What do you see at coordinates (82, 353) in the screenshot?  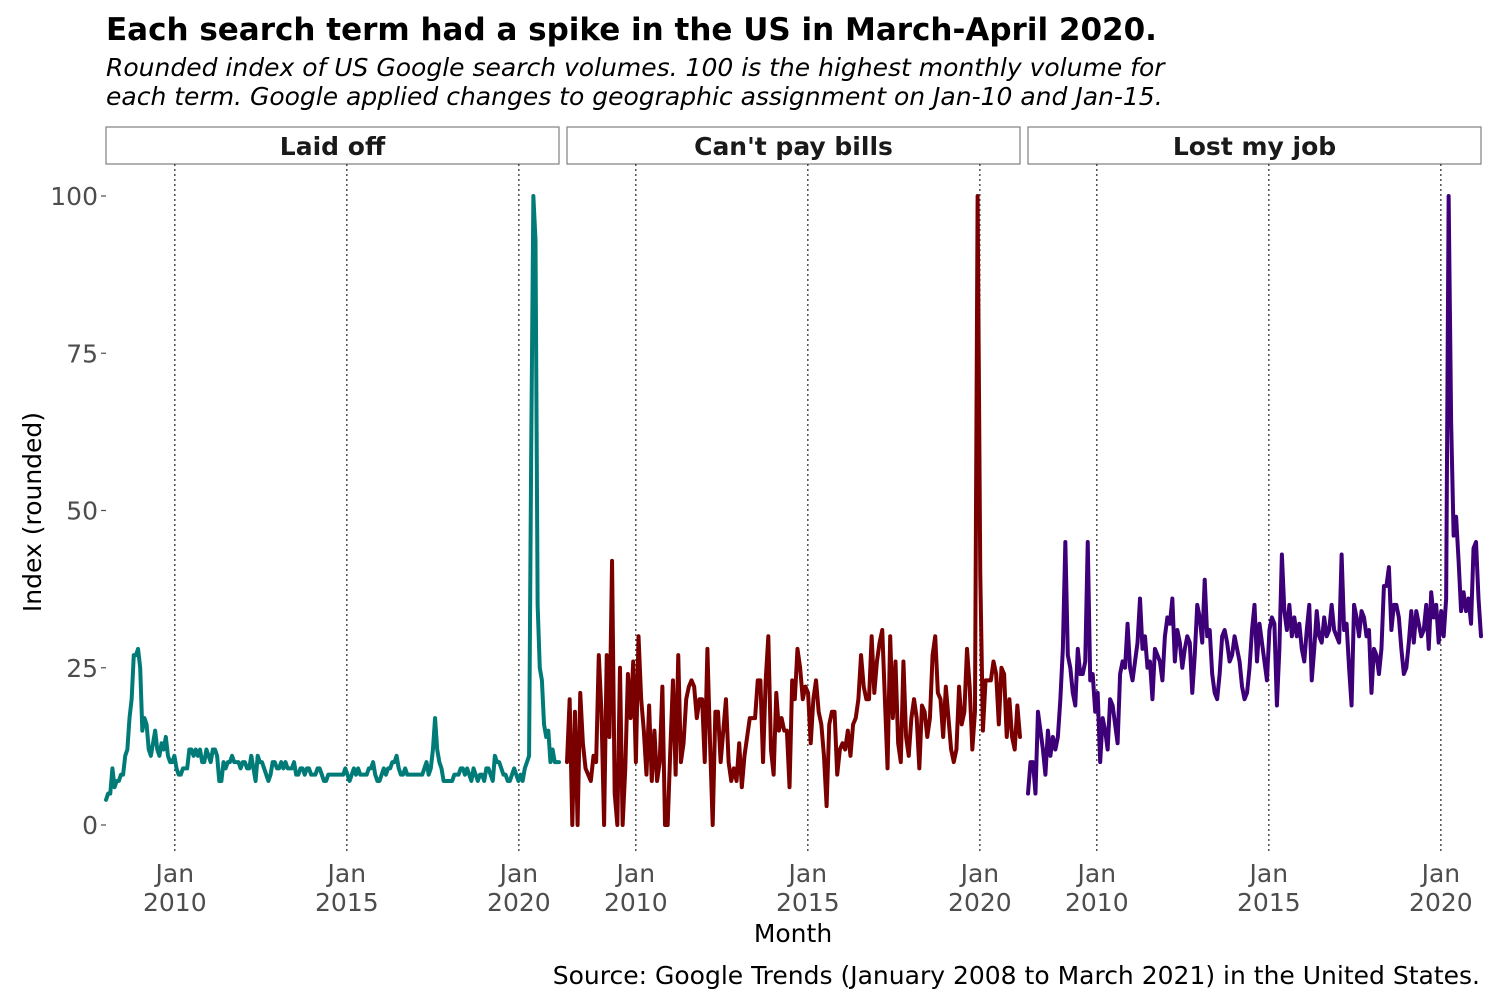 I see `y-tick-label: 75` at bounding box center [82, 353].